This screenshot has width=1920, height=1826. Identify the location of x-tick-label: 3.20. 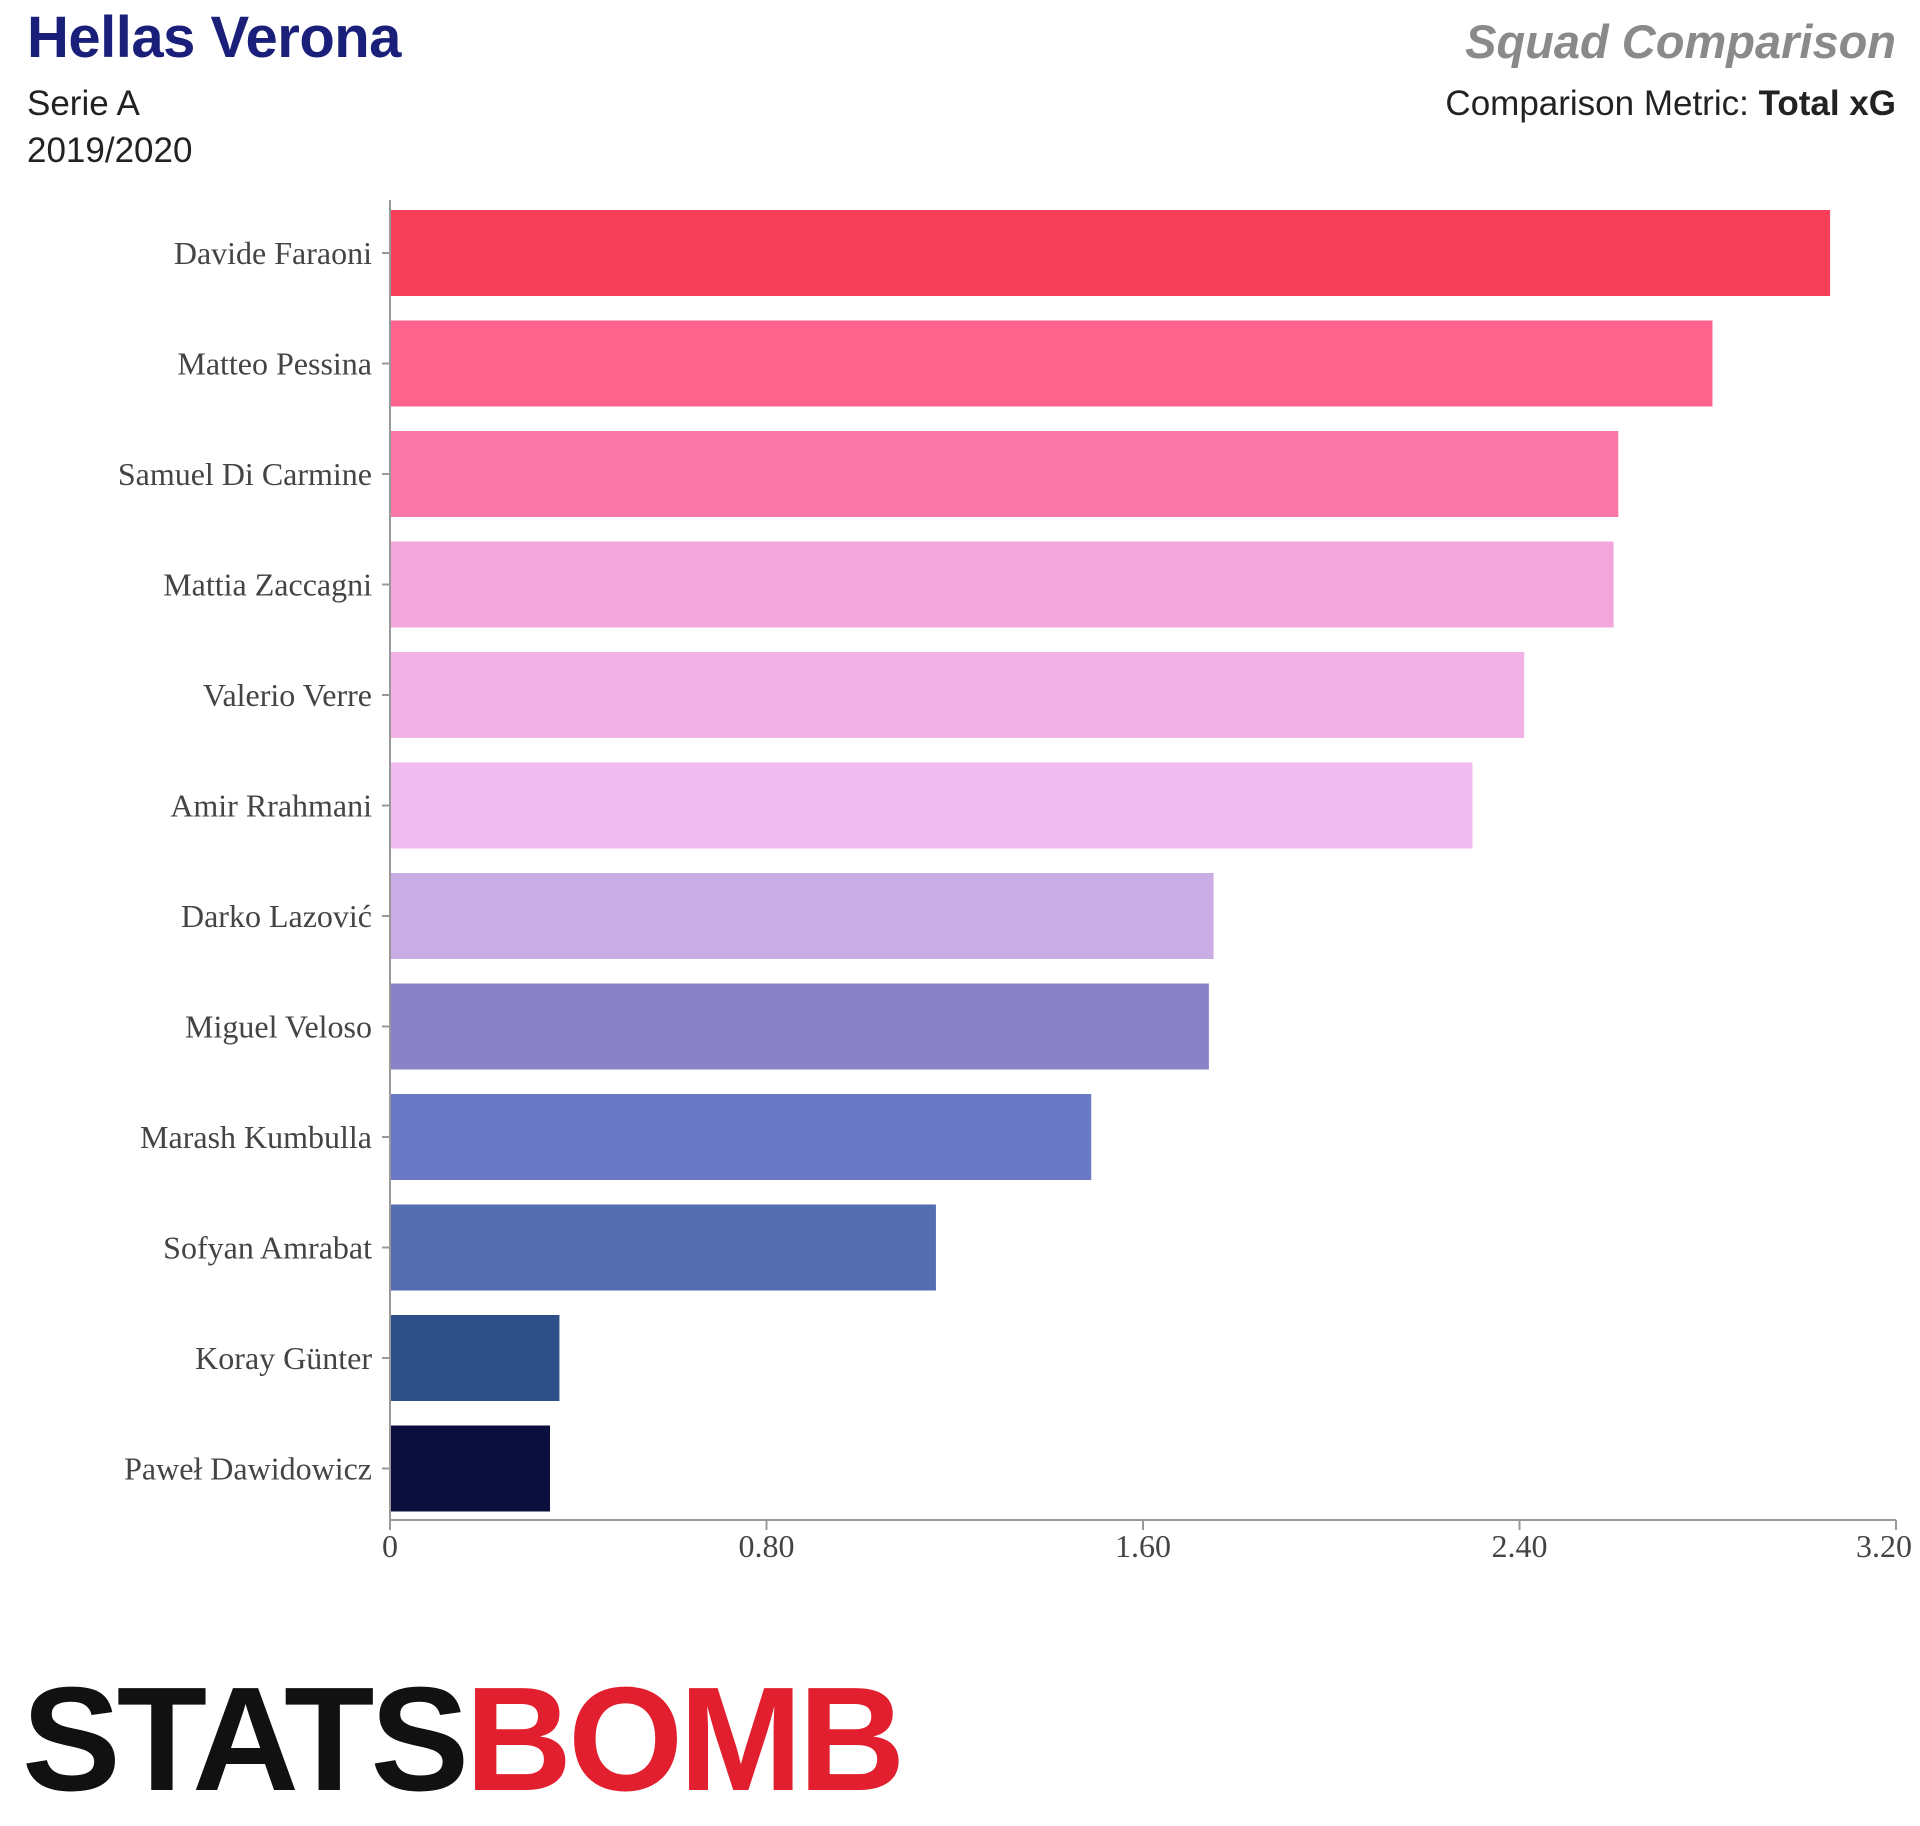
(1884, 1546).